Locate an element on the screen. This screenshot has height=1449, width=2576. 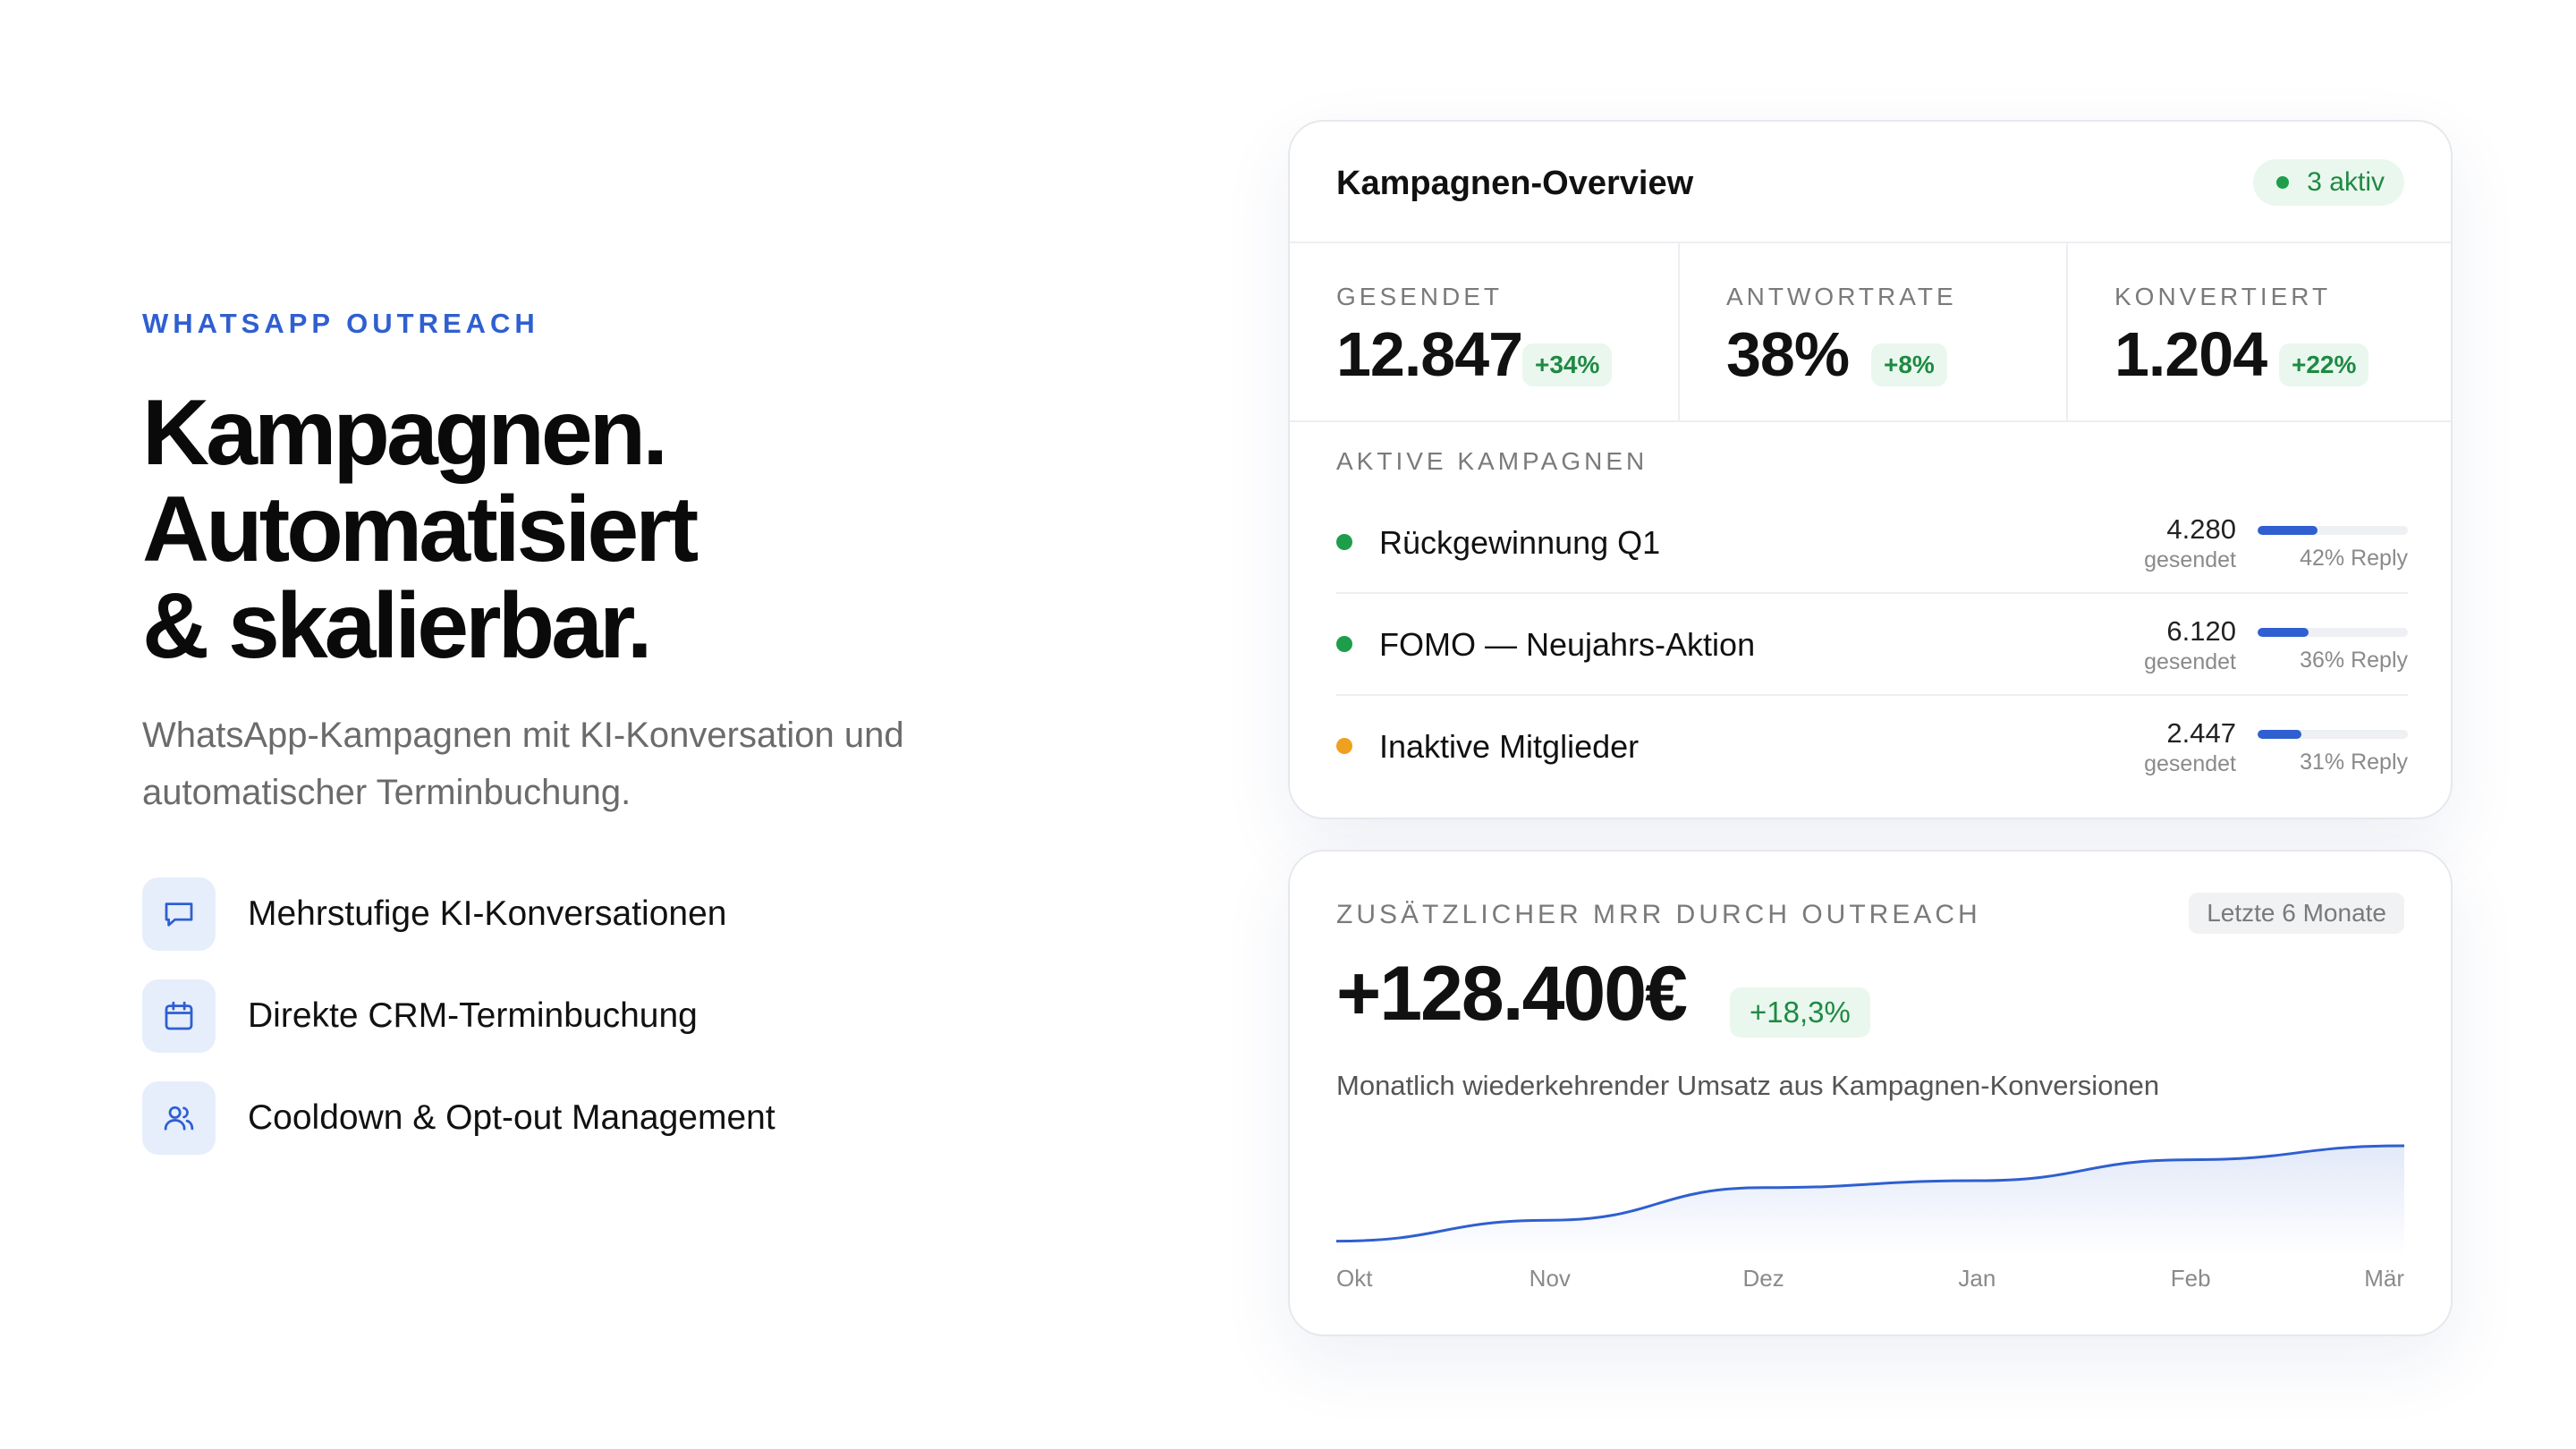
stat-value: 1.204 is located at coordinates (2190, 354).